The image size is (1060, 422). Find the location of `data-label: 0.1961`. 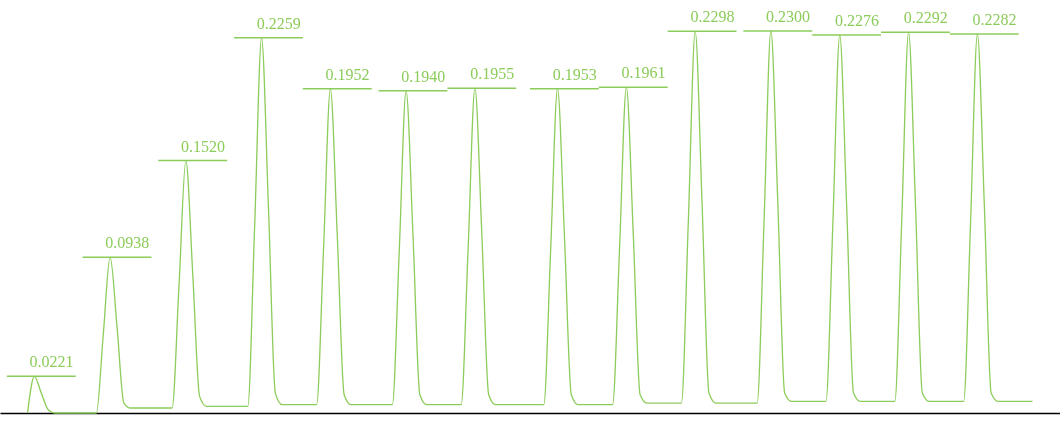

data-label: 0.1961 is located at coordinates (643, 73).